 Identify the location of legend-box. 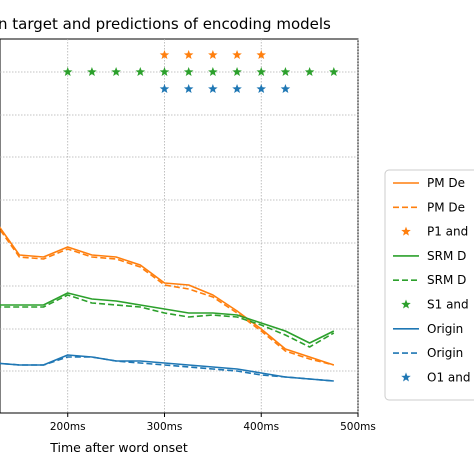
(429, 285).